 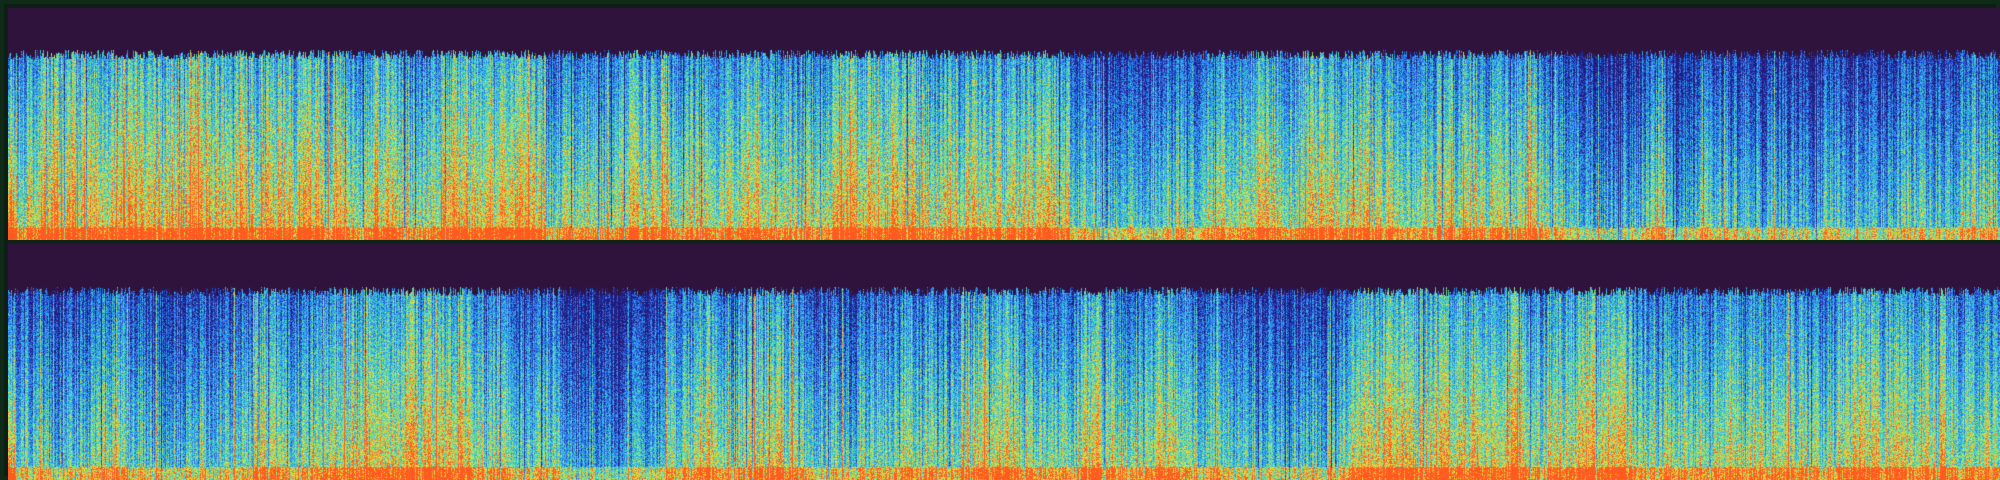 What do you see at coordinates (1004, 242) in the screenshot?
I see `channel-divider` at bounding box center [1004, 242].